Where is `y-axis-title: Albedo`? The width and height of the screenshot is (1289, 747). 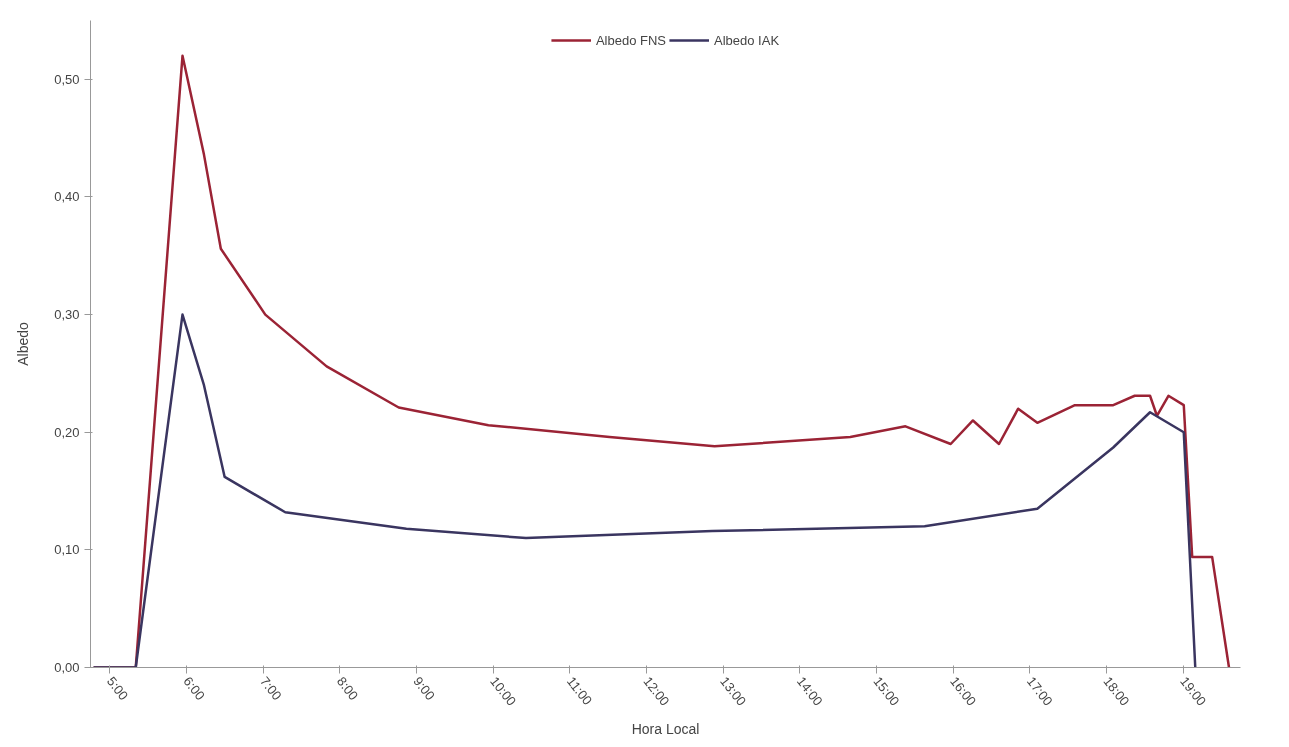 y-axis-title: Albedo is located at coordinates (23, 343).